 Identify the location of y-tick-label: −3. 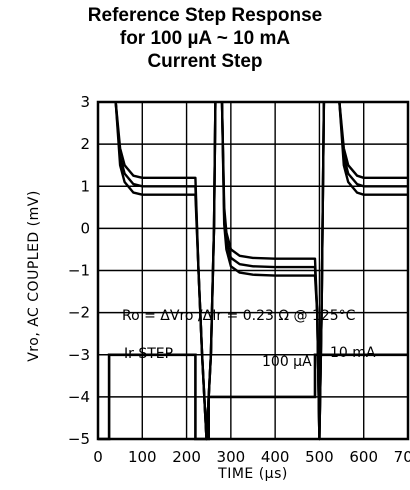
(79, 355).